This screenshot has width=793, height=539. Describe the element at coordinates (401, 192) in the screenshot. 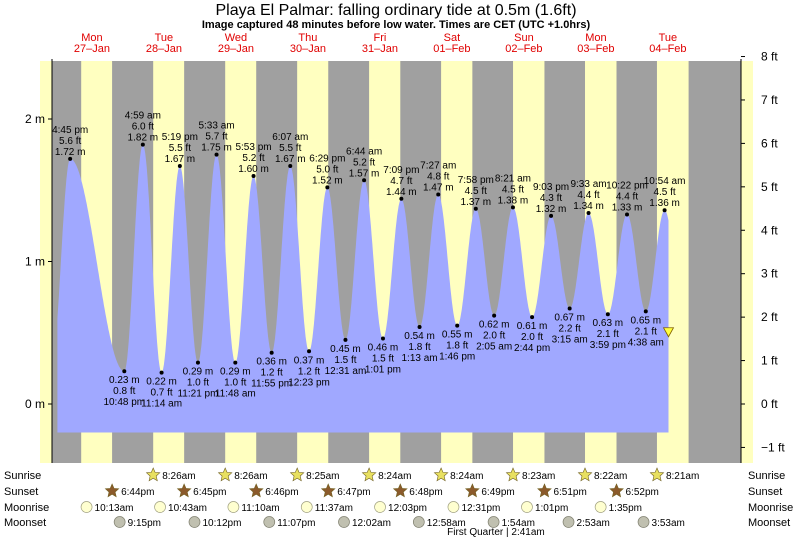

I see `tide-height-m: 1.44 m` at that location.